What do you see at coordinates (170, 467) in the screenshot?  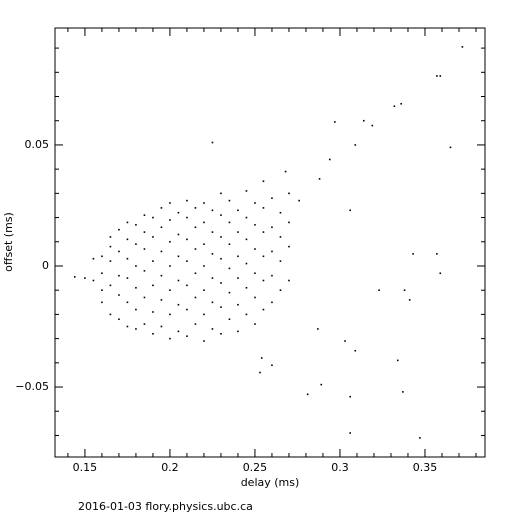 I see `x-tick-label: 0.2` at bounding box center [170, 467].